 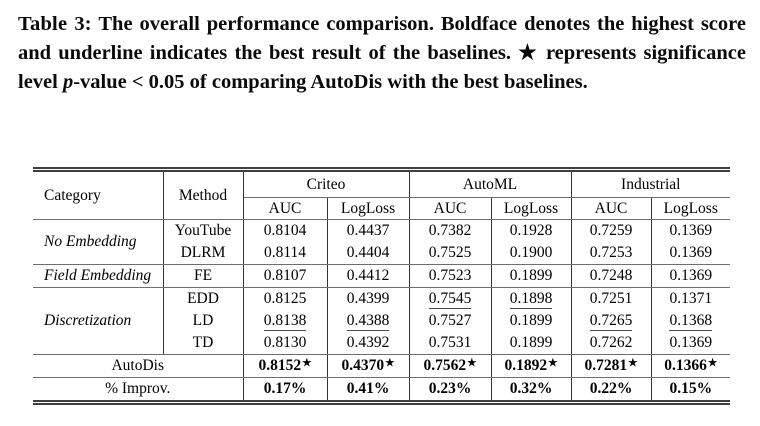 I want to click on table-cell: 0.8125, so click(x=285, y=298).